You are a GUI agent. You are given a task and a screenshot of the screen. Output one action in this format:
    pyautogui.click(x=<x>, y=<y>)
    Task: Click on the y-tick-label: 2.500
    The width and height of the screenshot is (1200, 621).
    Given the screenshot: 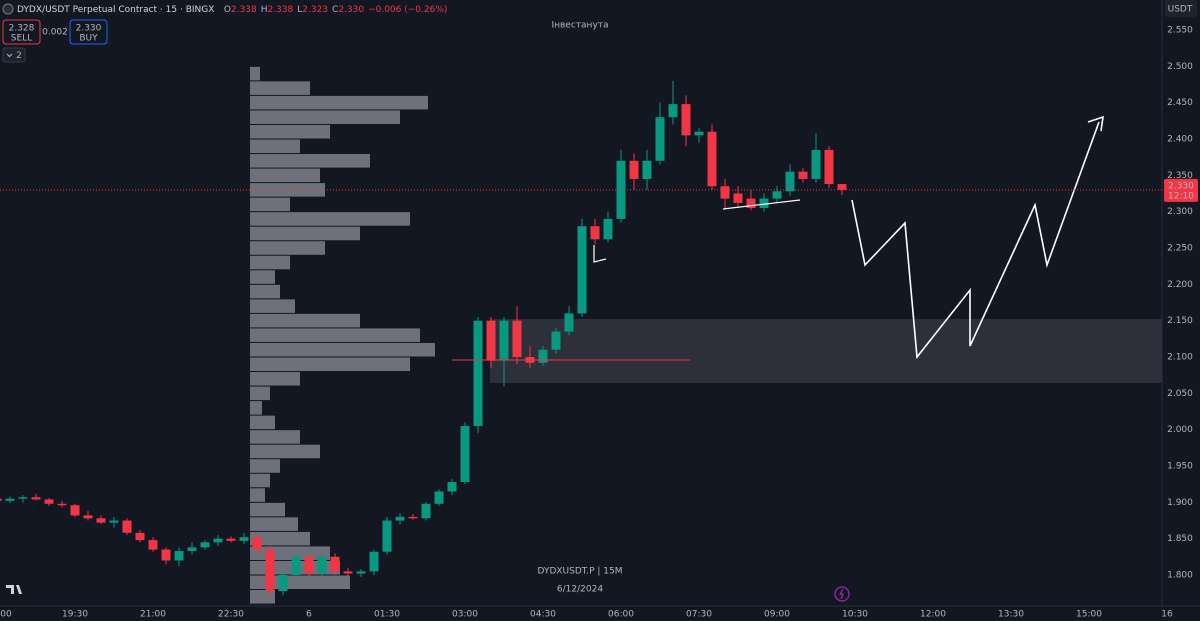 What is the action you would take?
    pyautogui.click(x=1180, y=67)
    